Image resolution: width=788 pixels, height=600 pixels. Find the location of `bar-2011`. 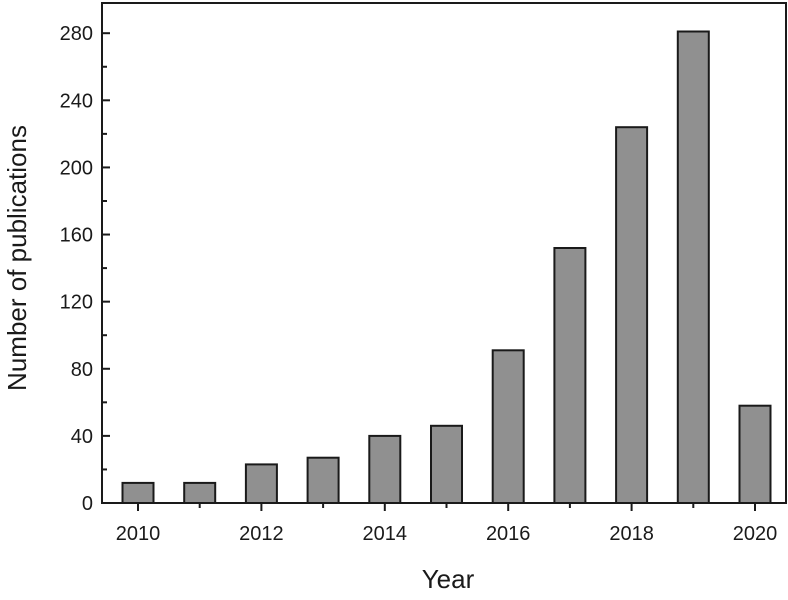

bar-2011 is located at coordinates (200, 492).